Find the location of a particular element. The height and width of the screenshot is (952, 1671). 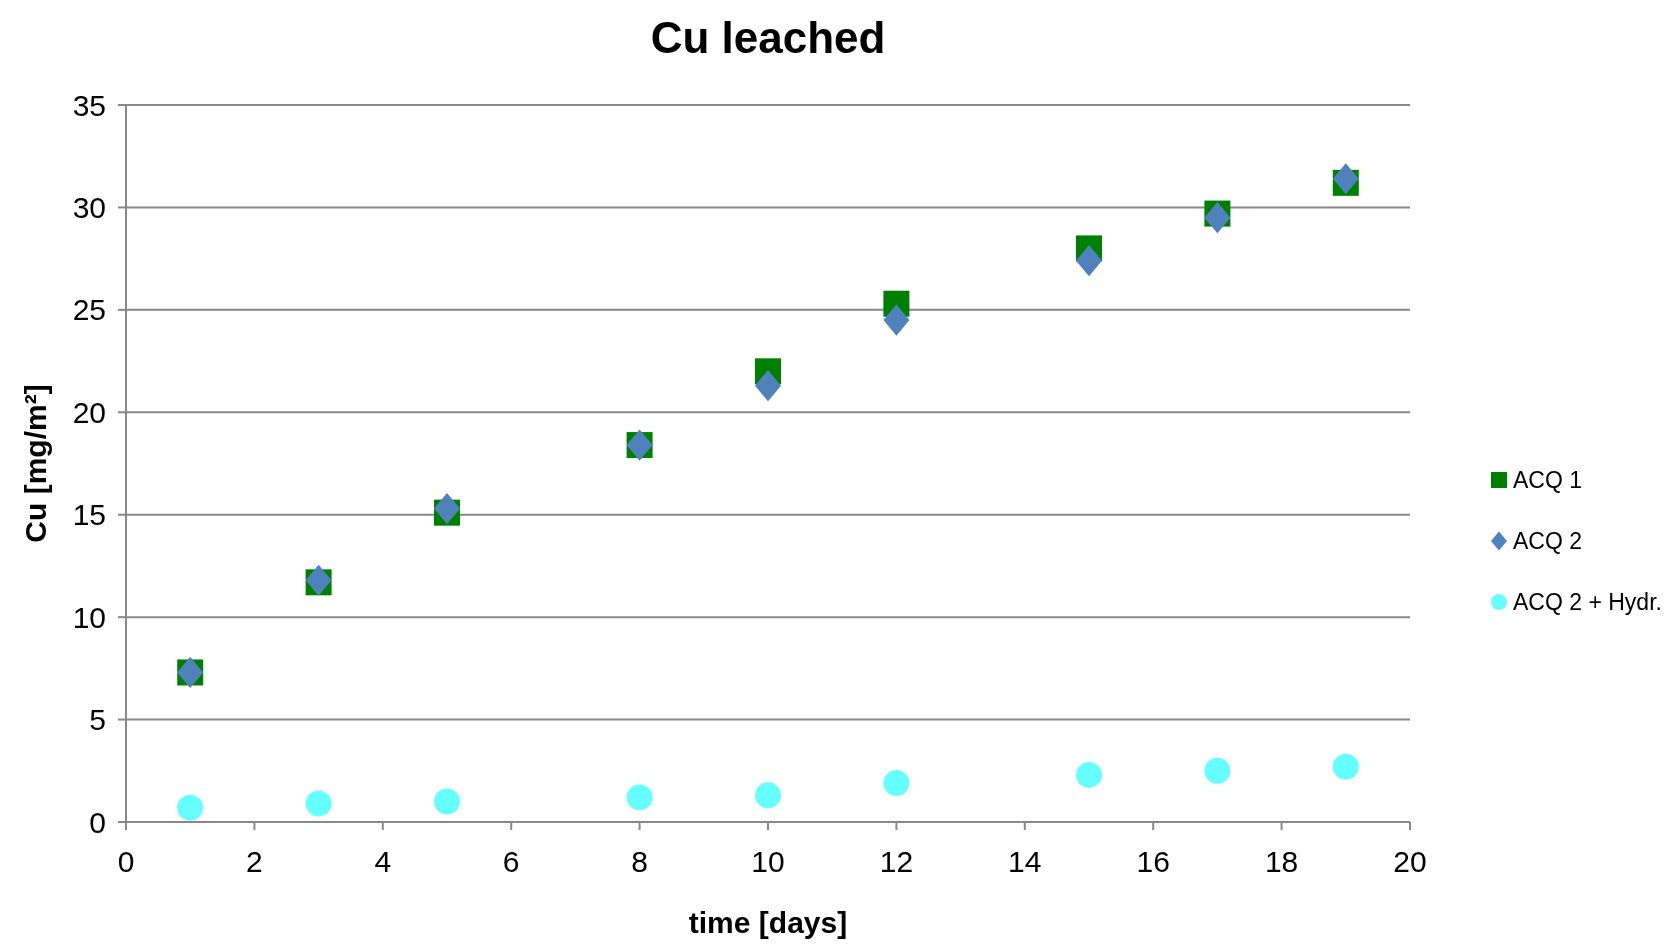

x-tick-label: 14 is located at coordinates (1025, 861).